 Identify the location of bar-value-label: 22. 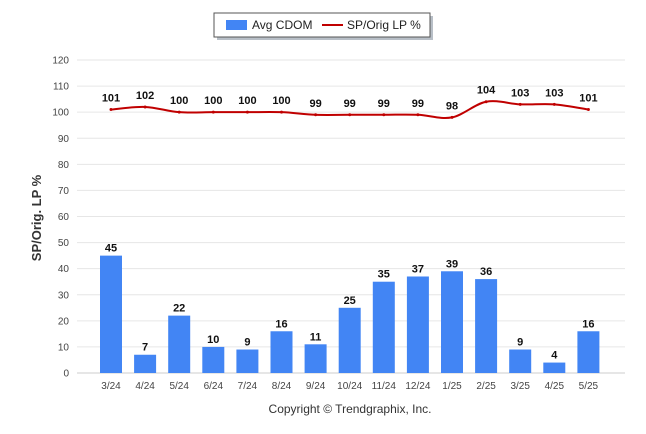
(179, 309).